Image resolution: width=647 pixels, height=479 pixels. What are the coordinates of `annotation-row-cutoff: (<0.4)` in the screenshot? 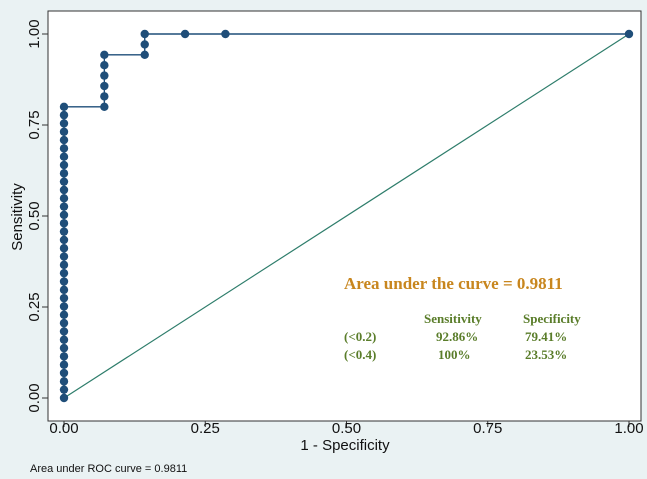 It's located at (360, 354).